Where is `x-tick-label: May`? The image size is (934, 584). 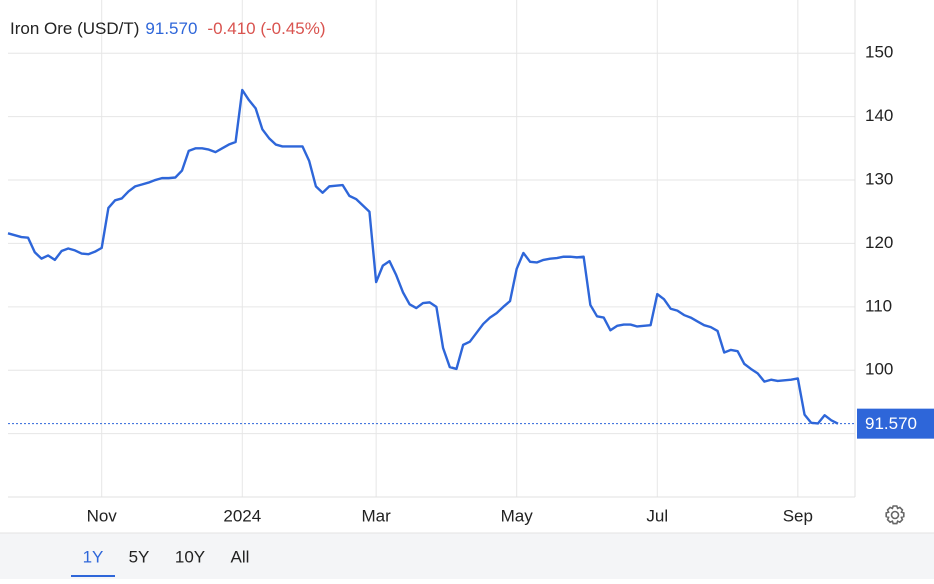 x-tick-label: May is located at coordinates (517, 515).